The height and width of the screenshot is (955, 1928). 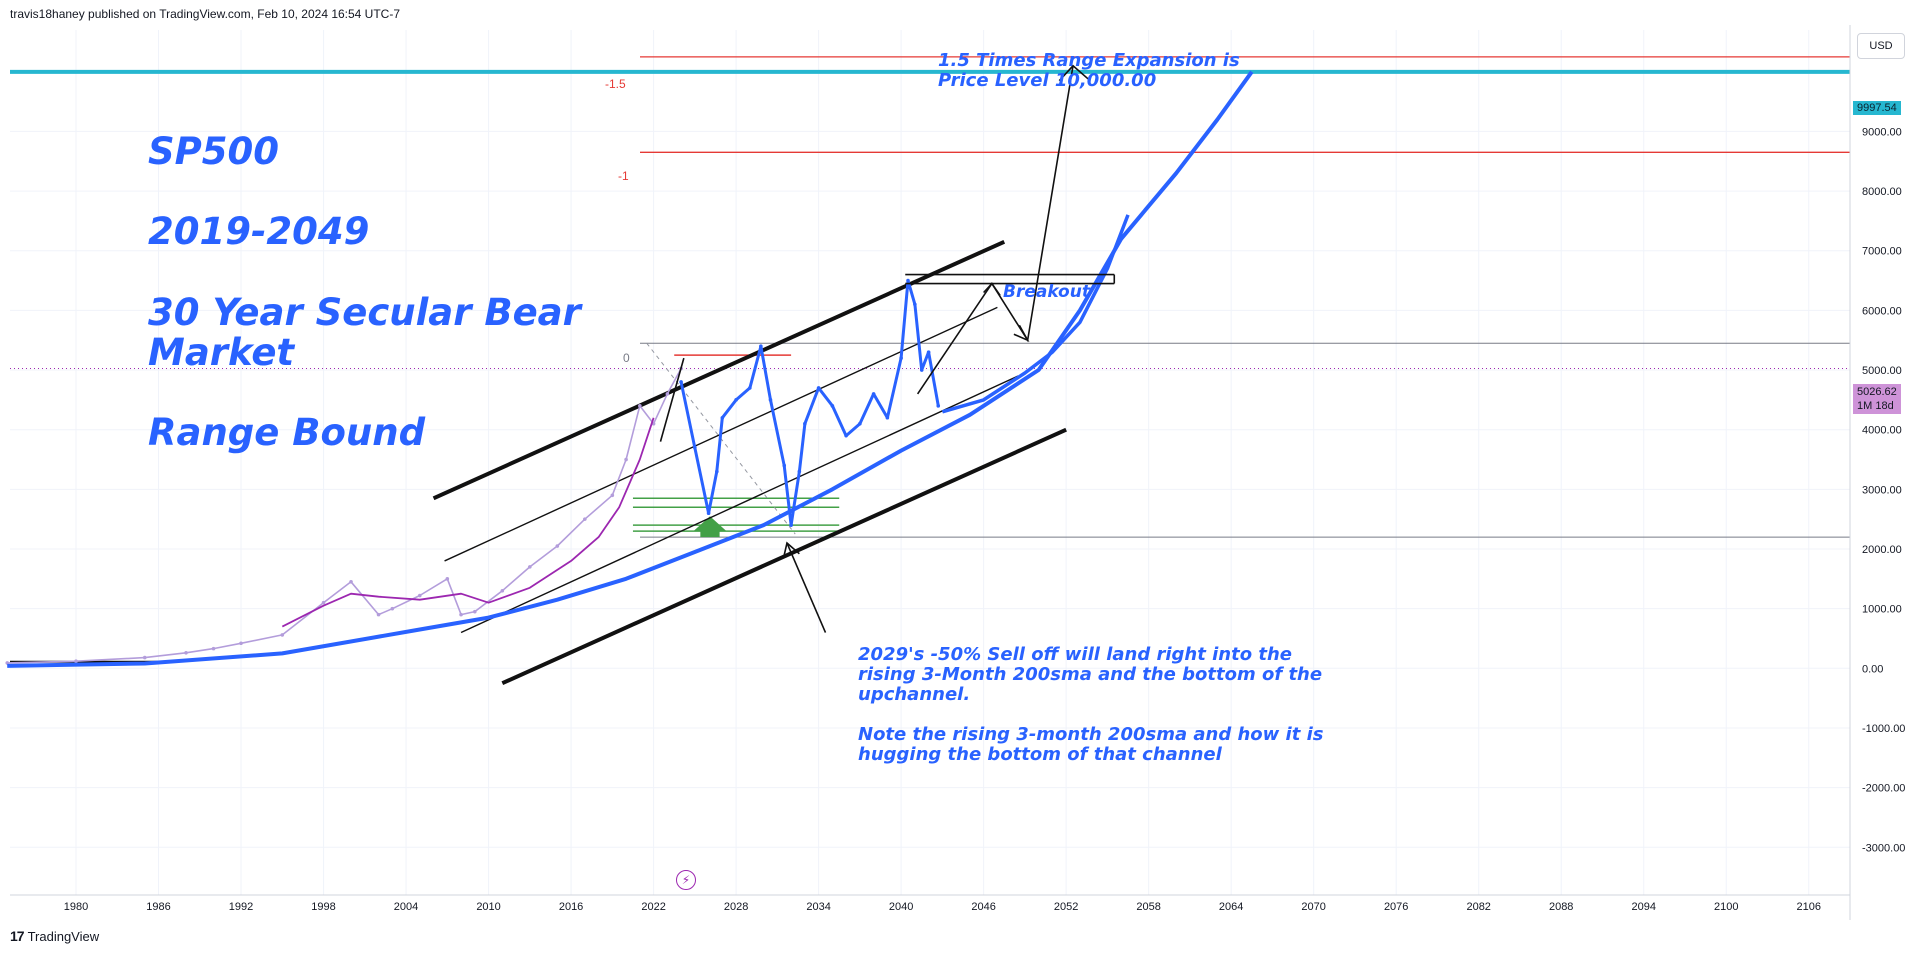 I want to click on x-tick-label: 2028, so click(x=736, y=907).